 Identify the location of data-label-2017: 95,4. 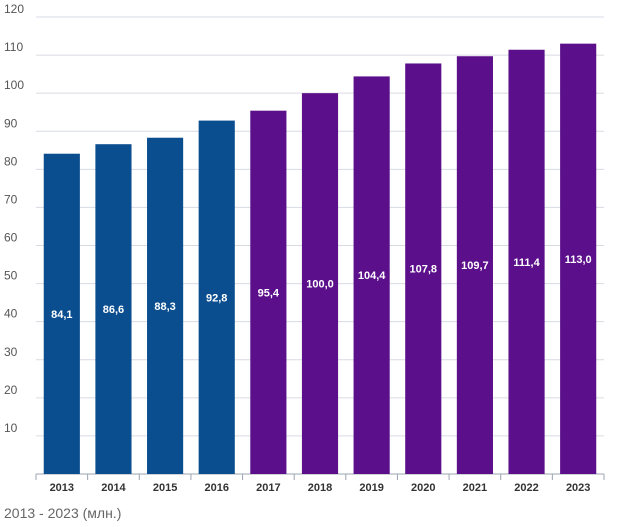
(269, 293).